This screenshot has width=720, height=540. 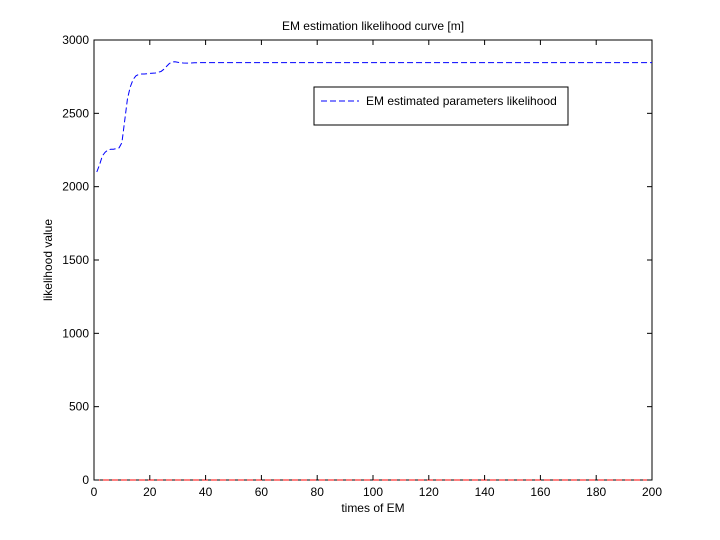 What do you see at coordinates (461, 101) in the screenshot?
I see `legend-label: EM estimated parameters likelihood` at bounding box center [461, 101].